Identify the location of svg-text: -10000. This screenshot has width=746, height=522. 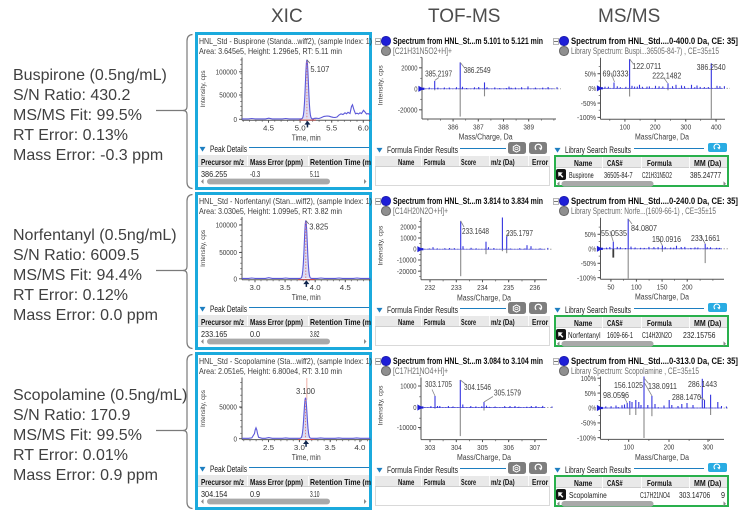
(407, 427).